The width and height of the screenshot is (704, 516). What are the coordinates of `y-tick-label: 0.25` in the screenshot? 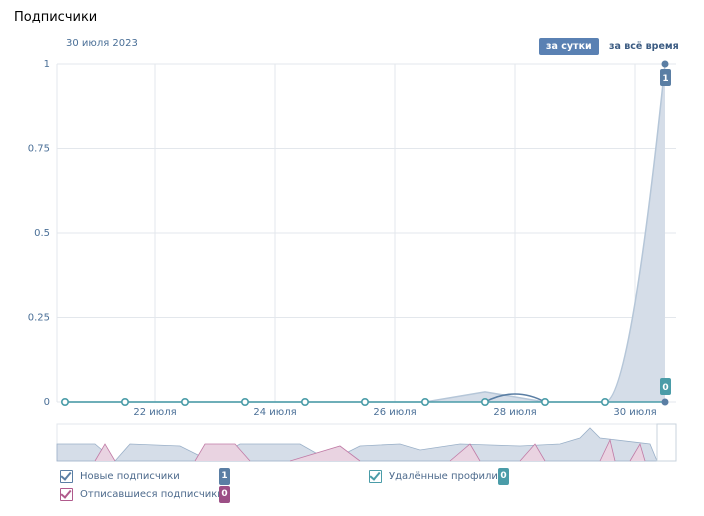 It's located at (39, 318).